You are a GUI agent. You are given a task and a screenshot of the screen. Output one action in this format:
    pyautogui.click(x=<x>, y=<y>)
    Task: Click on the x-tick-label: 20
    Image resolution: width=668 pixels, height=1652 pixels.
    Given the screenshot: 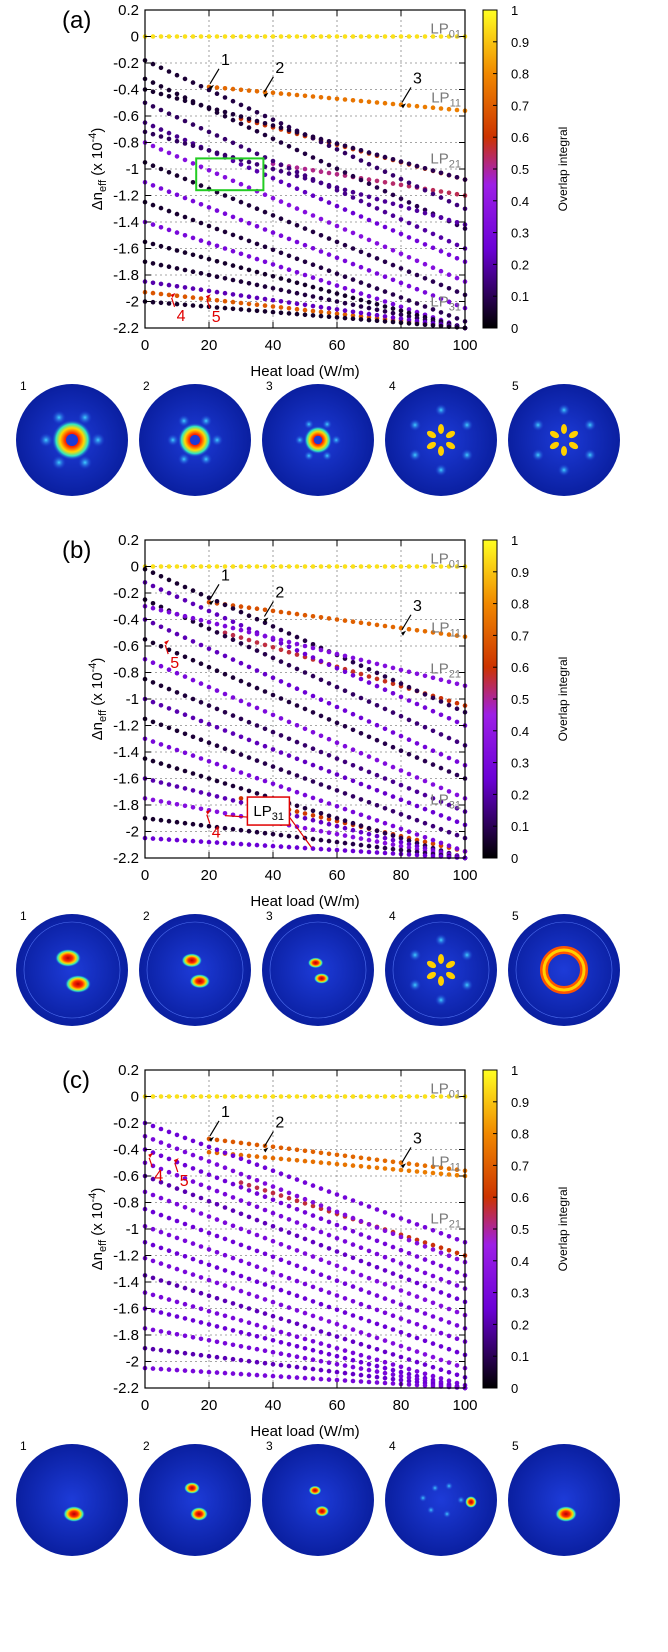 What is the action you would take?
    pyautogui.click(x=209, y=345)
    